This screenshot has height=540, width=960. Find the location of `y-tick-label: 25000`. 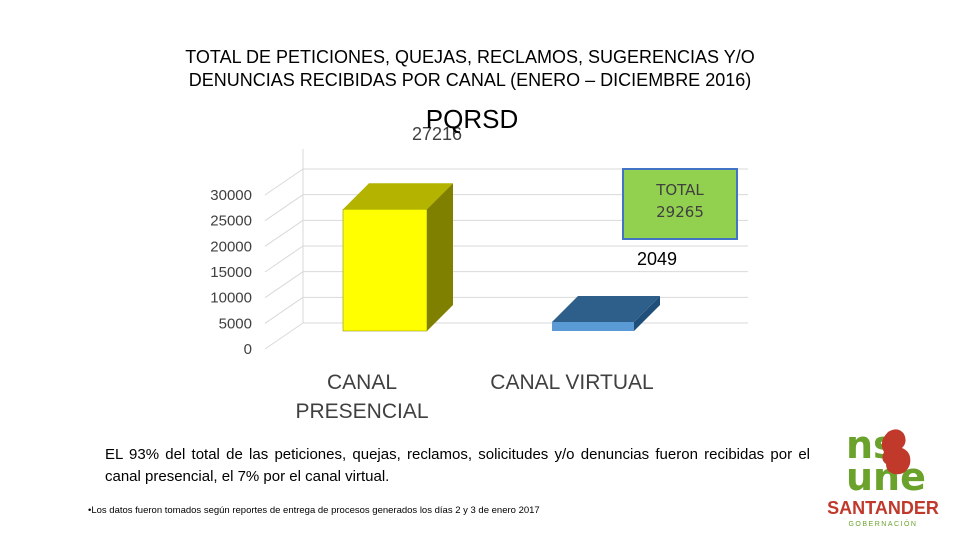

y-tick-label: 25000 is located at coordinates (231, 221).